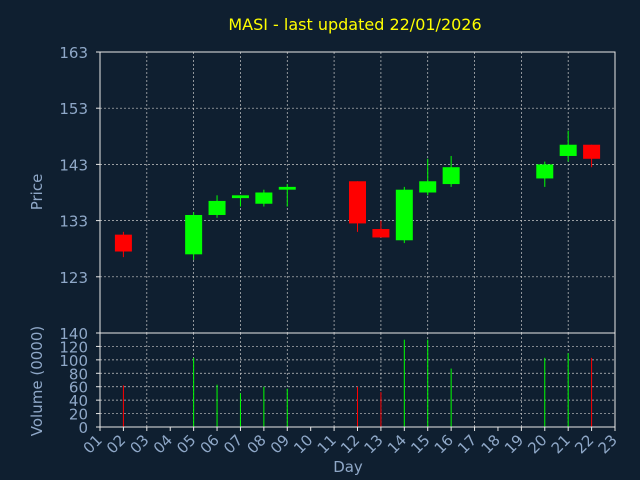 The width and height of the screenshot is (640, 480). I want to click on x-tick-label: 02, so click(116, 444).